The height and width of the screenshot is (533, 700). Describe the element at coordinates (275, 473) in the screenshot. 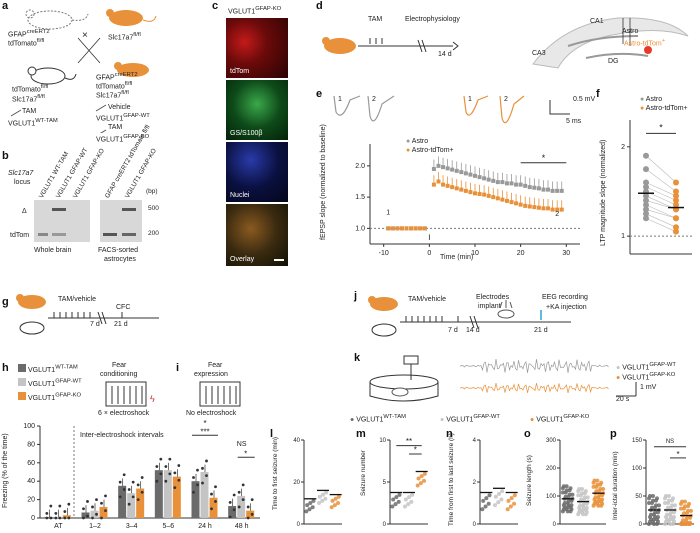

I see `l-ylabel: Time to first seizure (min)` at that location.